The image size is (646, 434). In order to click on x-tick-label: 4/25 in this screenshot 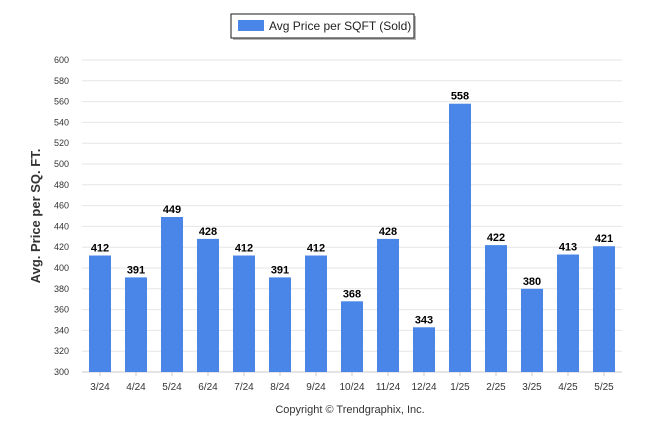, I will do `click(568, 387)`.